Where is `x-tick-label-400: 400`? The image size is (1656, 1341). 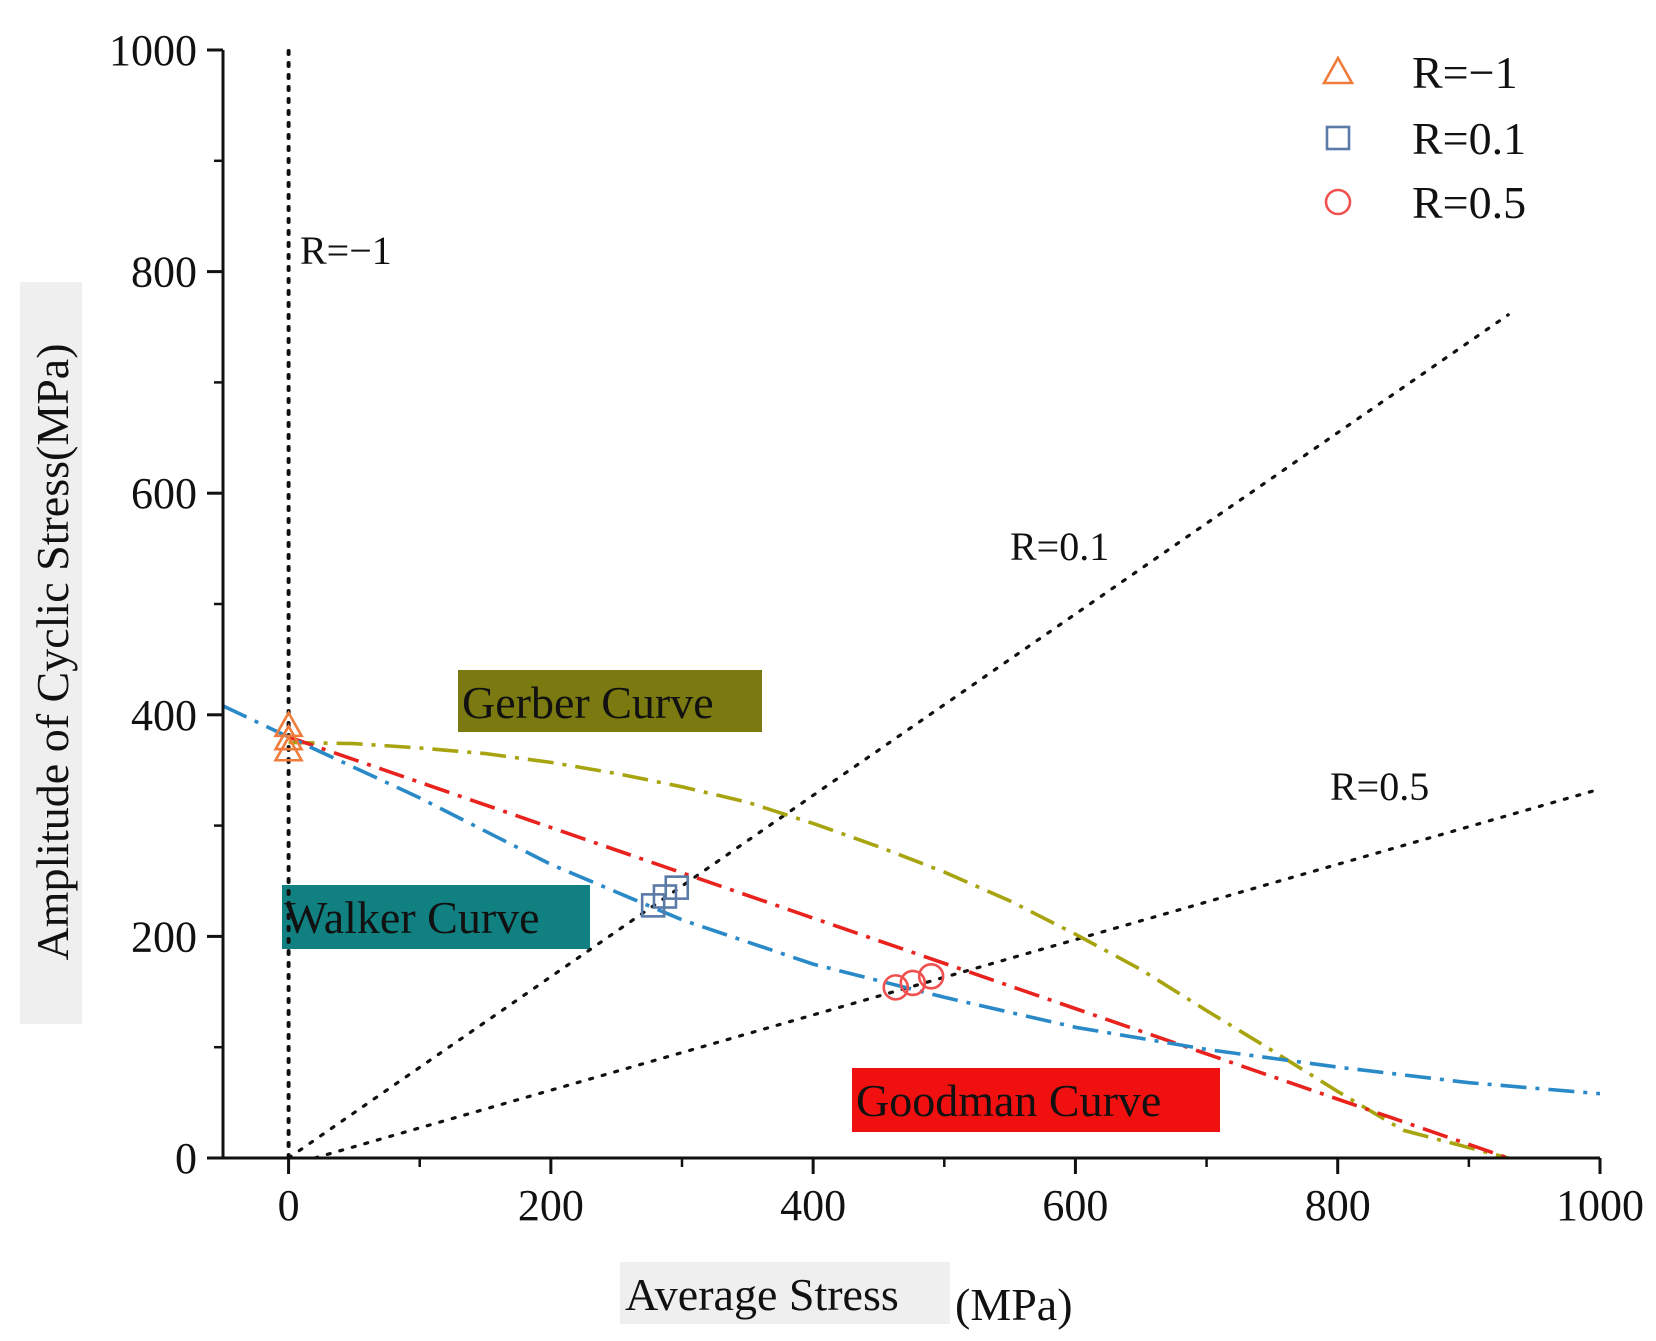 x-tick-label-400: 400 is located at coordinates (813, 1205).